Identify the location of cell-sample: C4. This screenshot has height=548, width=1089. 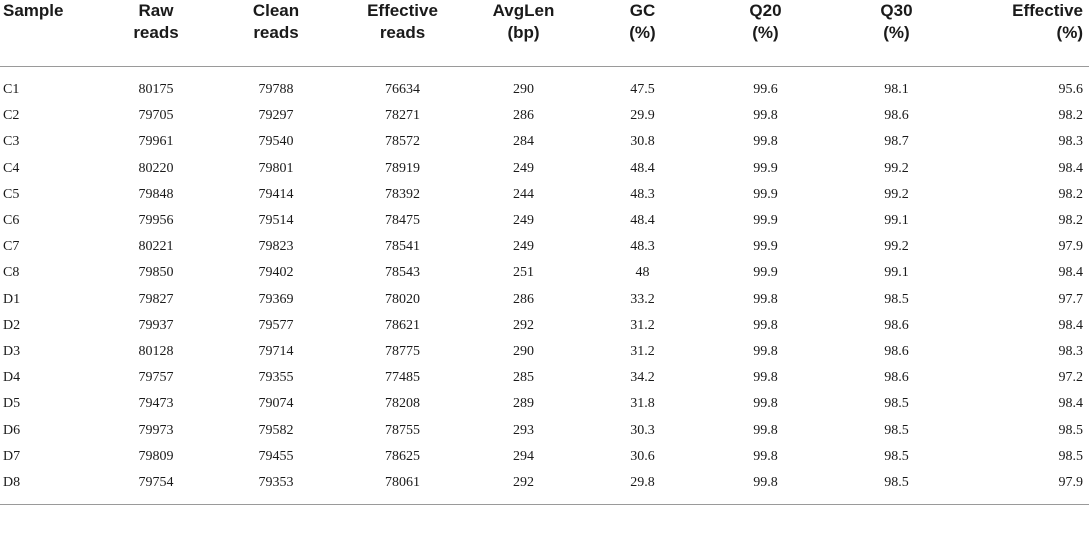
(11, 168).